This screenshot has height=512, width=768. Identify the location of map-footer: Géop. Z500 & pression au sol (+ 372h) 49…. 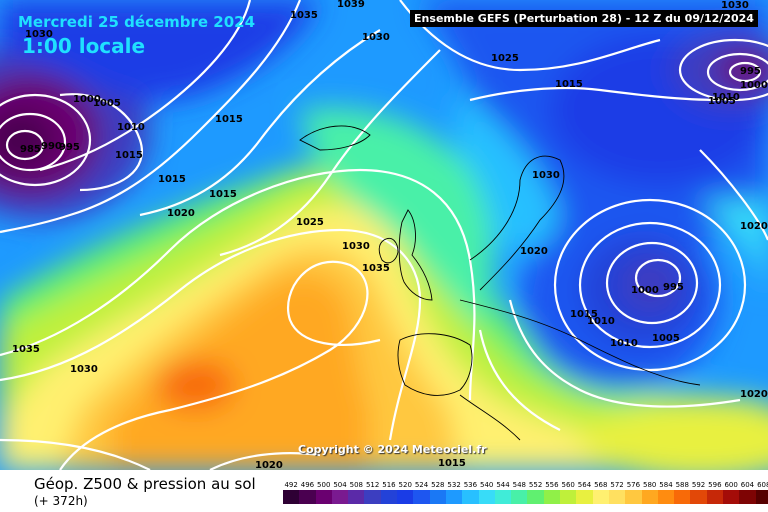
(384, 491).